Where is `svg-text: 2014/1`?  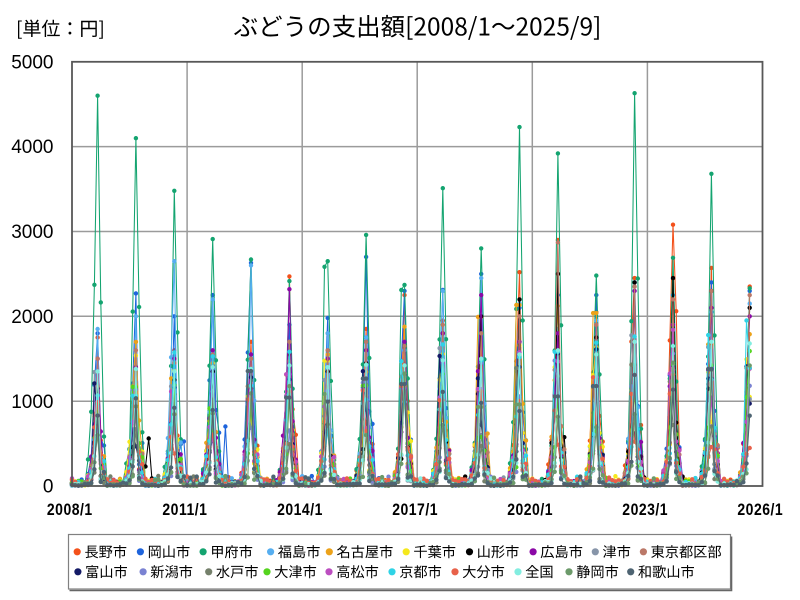 svg-text: 2014/1 is located at coordinates (300, 510).